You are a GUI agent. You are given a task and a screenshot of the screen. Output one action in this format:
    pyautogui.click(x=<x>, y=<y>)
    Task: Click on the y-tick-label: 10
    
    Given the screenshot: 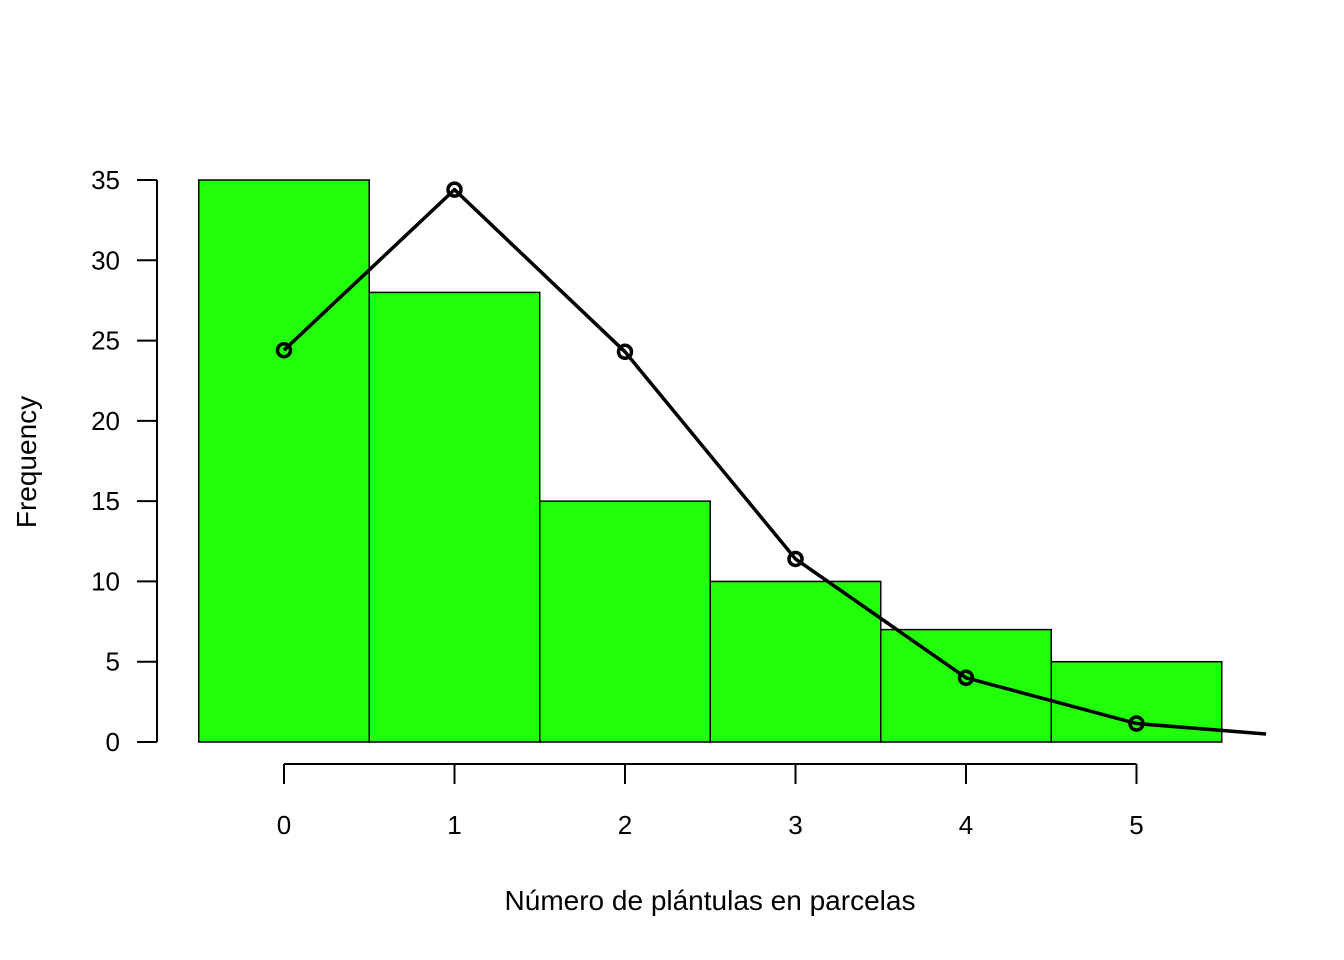 What is the action you would take?
    pyautogui.click(x=105, y=581)
    